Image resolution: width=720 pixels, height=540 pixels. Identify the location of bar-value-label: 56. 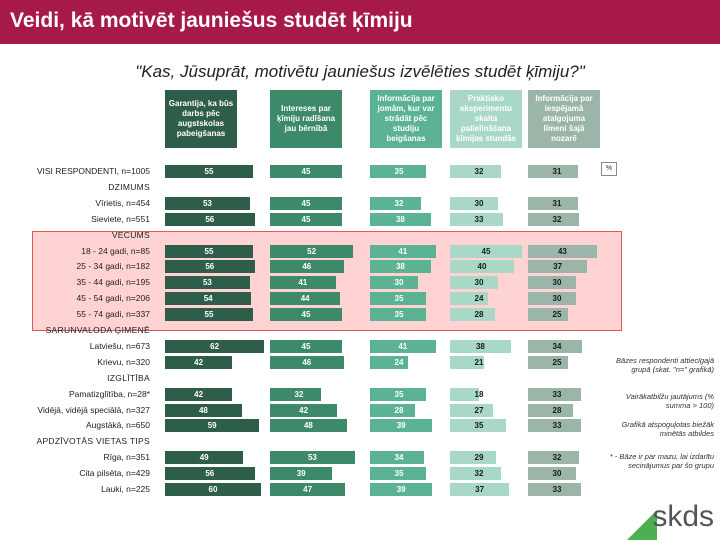
(210, 474).